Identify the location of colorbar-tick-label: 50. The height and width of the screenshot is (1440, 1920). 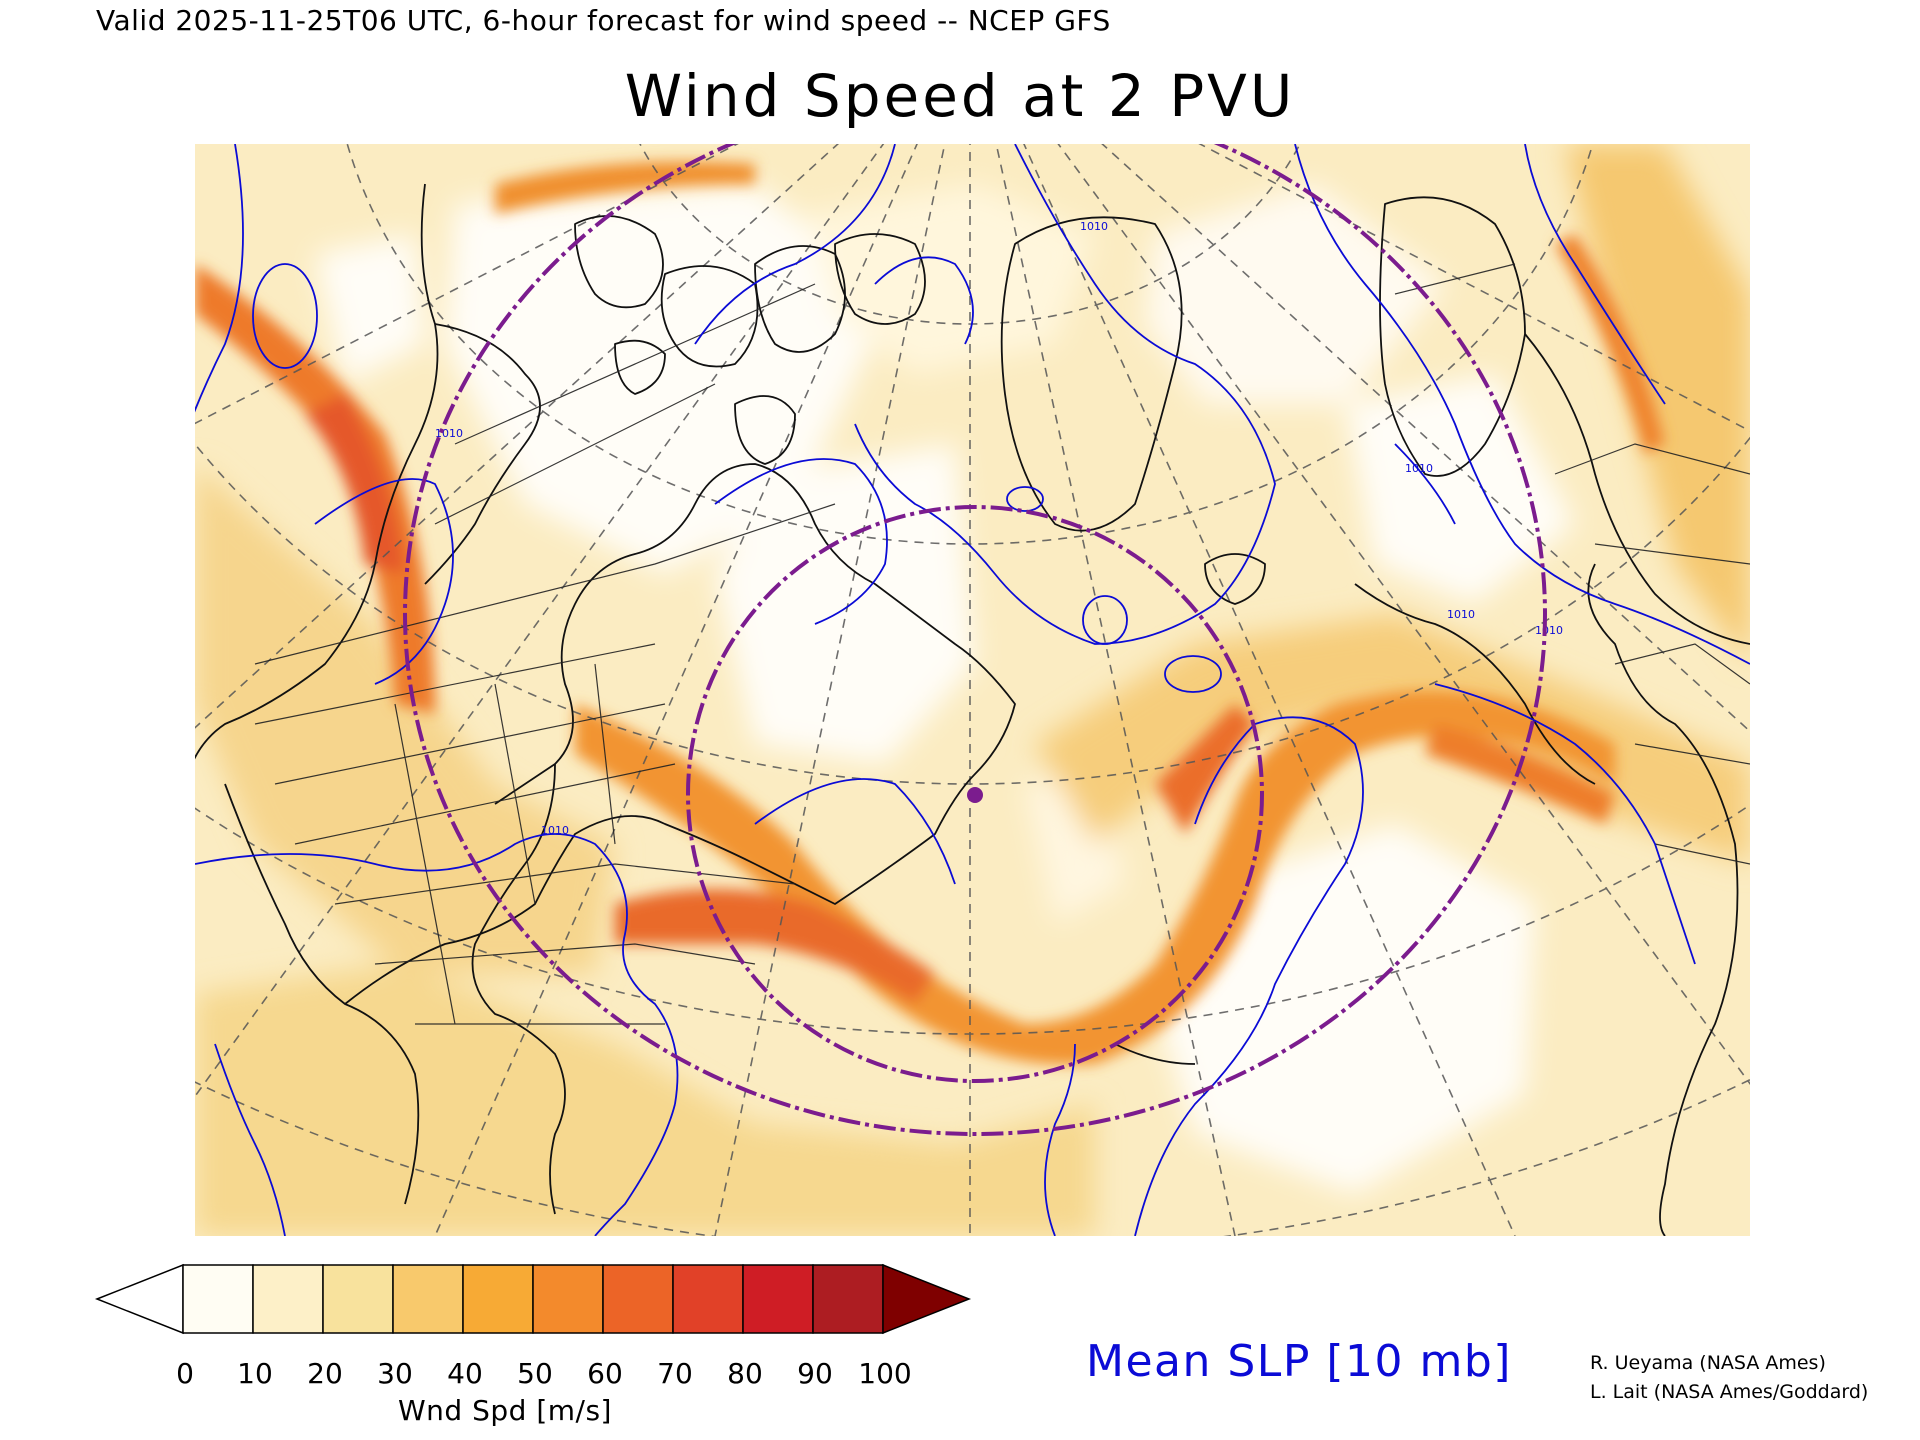
(535, 1373).